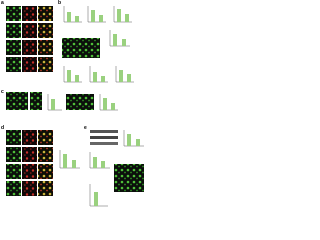 The height and width of the screenshot is (240, 320). Describe the element at coordinates (2, 128) in the screenshot. I see `panel-label: d` at that location.